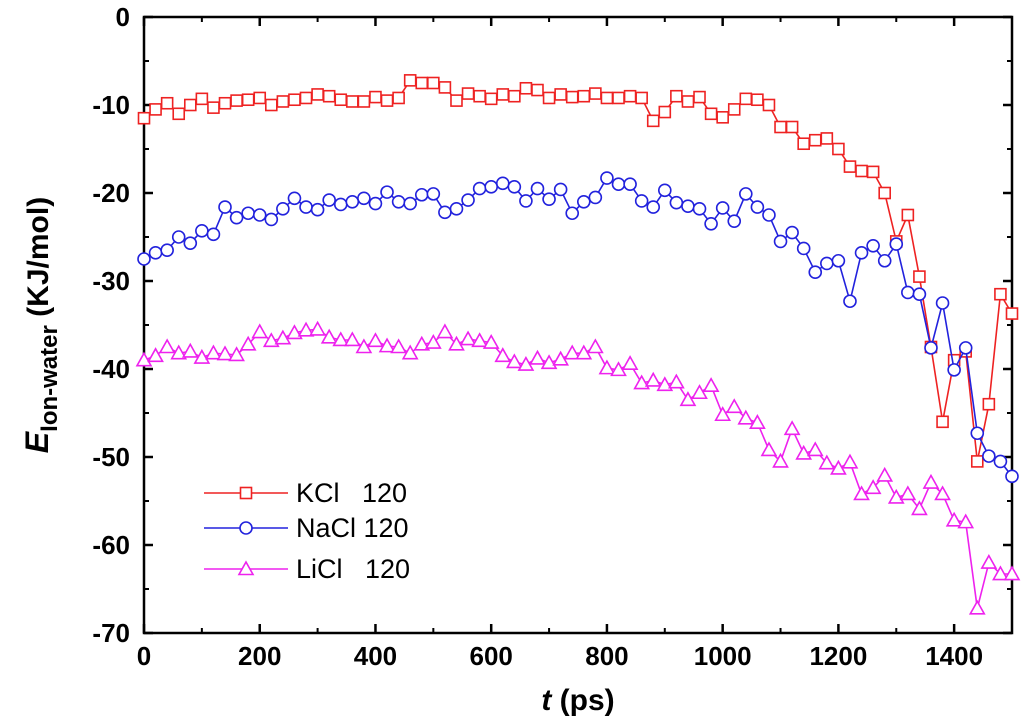 The width and height of the screenshot is (1024, 722). Describe the element at coordinates (723, 656) in the screenshot. I see `x-tick-label: 1000` at that location.